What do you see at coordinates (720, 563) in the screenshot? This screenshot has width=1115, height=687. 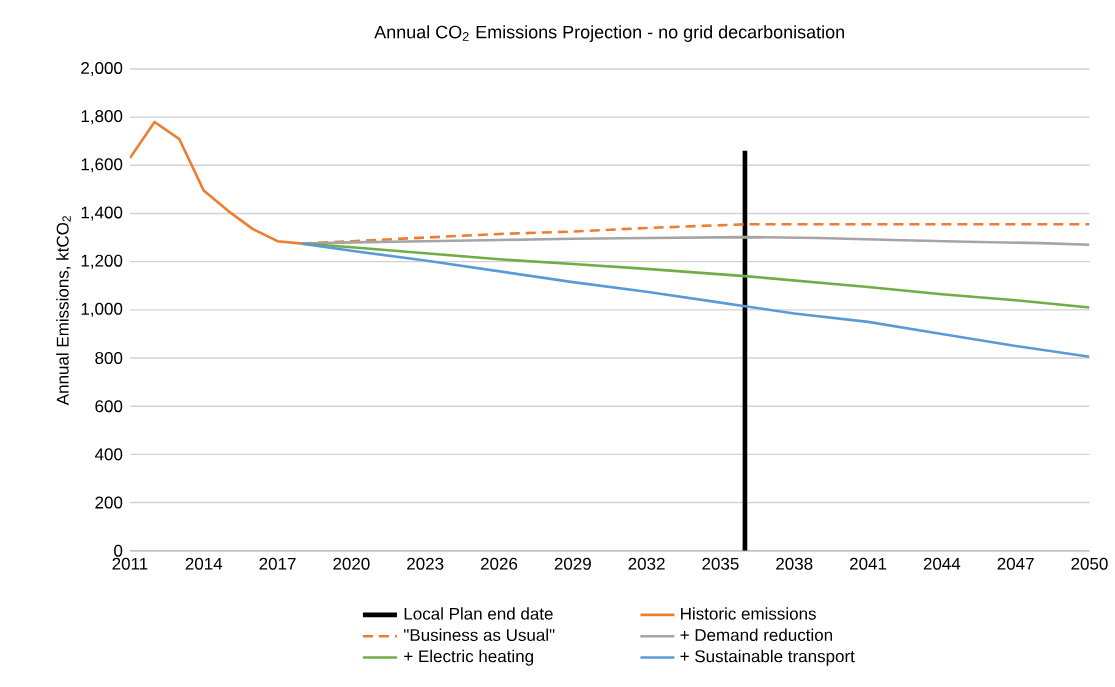 I see `x-tick-label: 2035` at bounding box center [720, 563].